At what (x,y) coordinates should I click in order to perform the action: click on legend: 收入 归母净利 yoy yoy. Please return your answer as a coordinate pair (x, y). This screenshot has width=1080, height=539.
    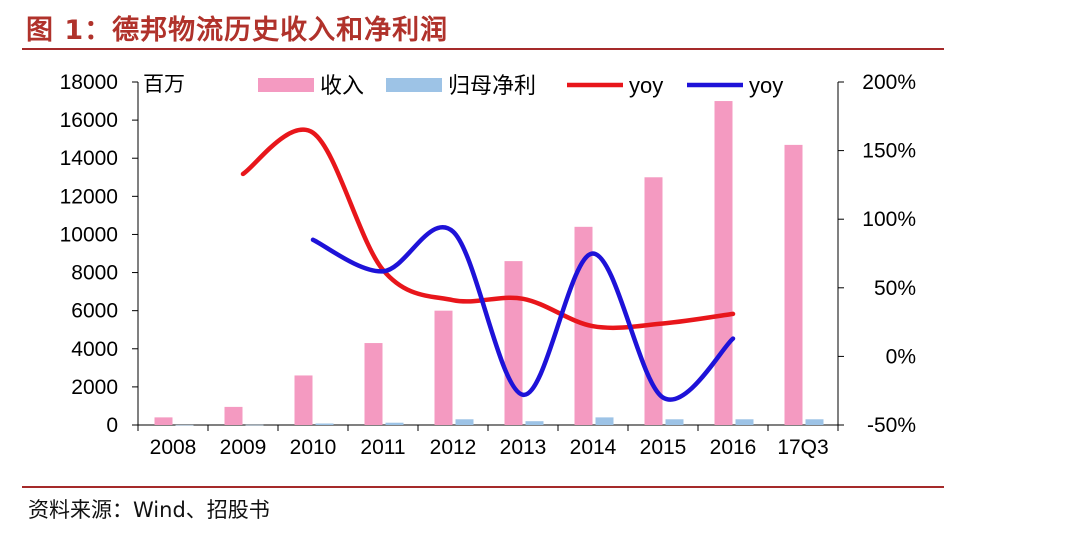
    Looking at the image, I should click on (520, 85).